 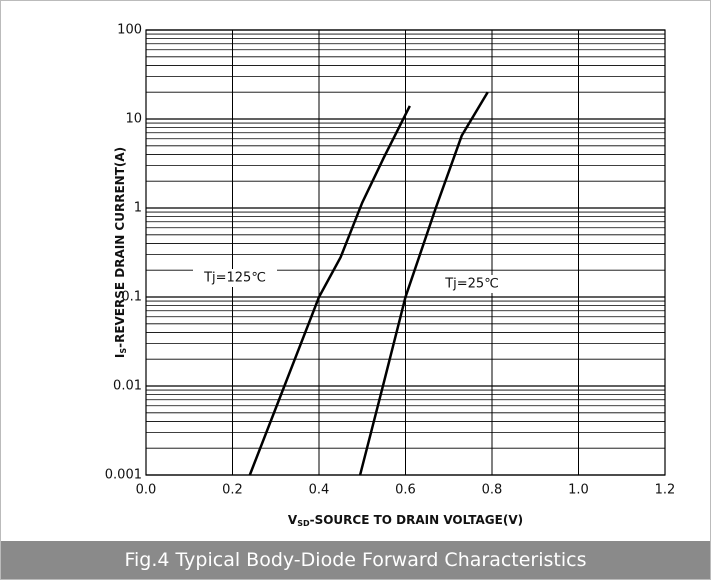 I want to click on x-tick-label: 1.2, so click(x=665, y=490).